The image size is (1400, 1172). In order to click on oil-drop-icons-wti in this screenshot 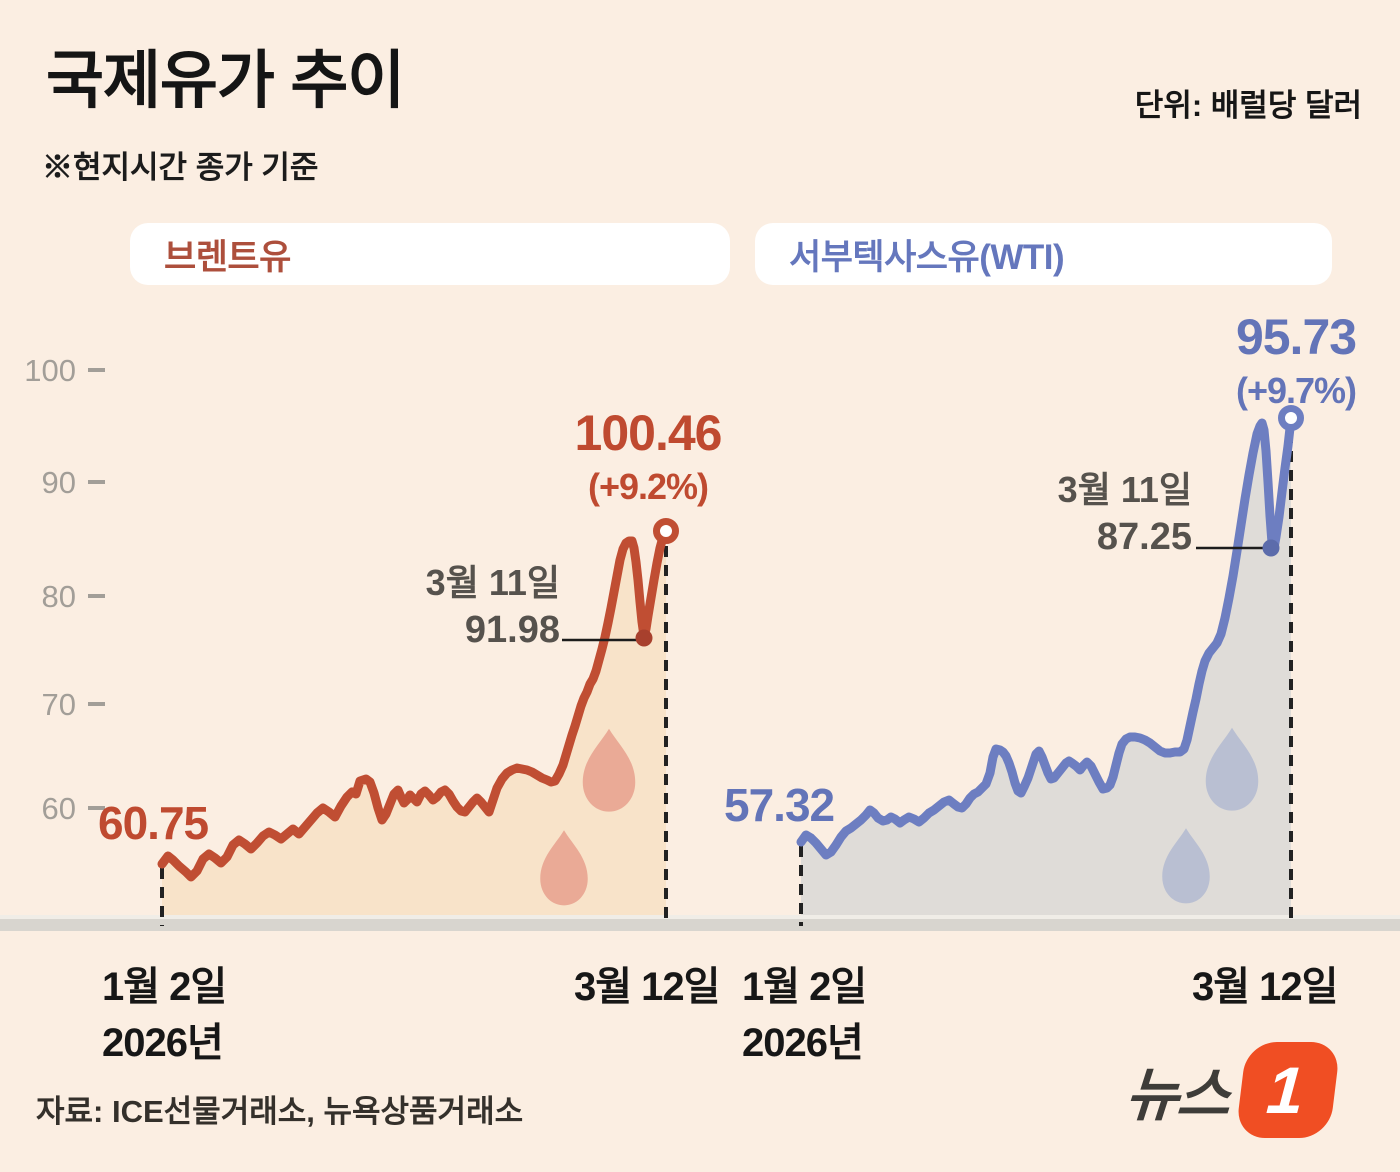, I will do `click(1210, 815)`.